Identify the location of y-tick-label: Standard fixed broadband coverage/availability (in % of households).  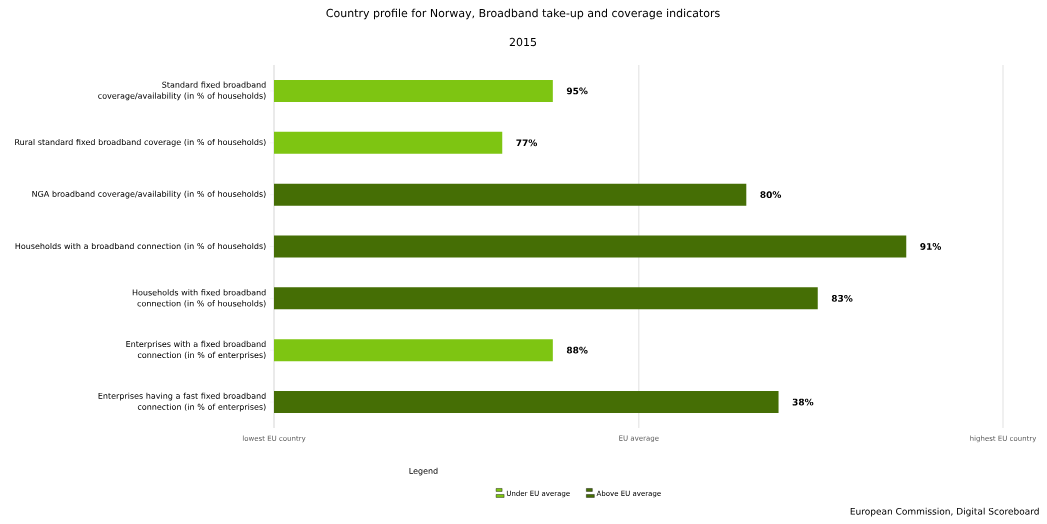
(182, 91).